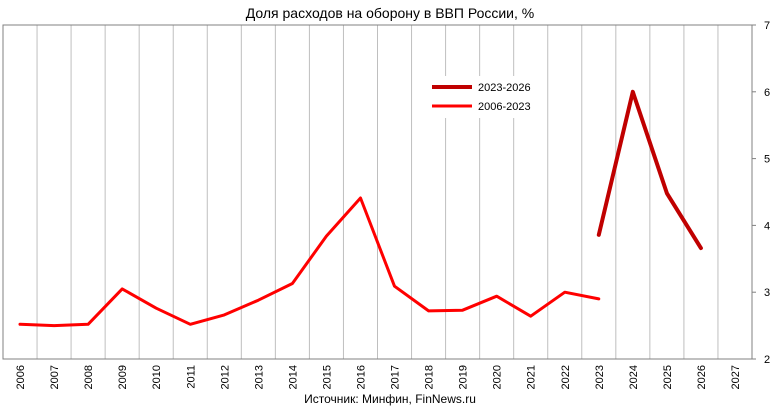 This screenshot has height=409, width=780. Describe the element at coordinates (566, 377) in the screenshot. I see `x-tick-label: 2022` at that location.